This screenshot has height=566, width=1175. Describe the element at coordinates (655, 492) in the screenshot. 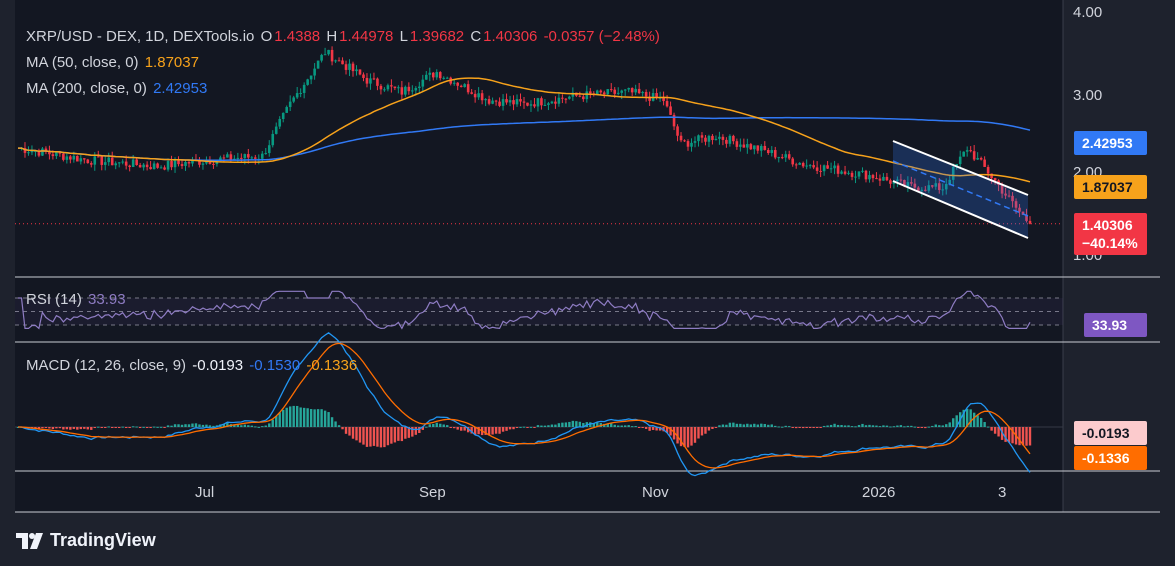

I see `x-tick-nov: Nov` at that location.